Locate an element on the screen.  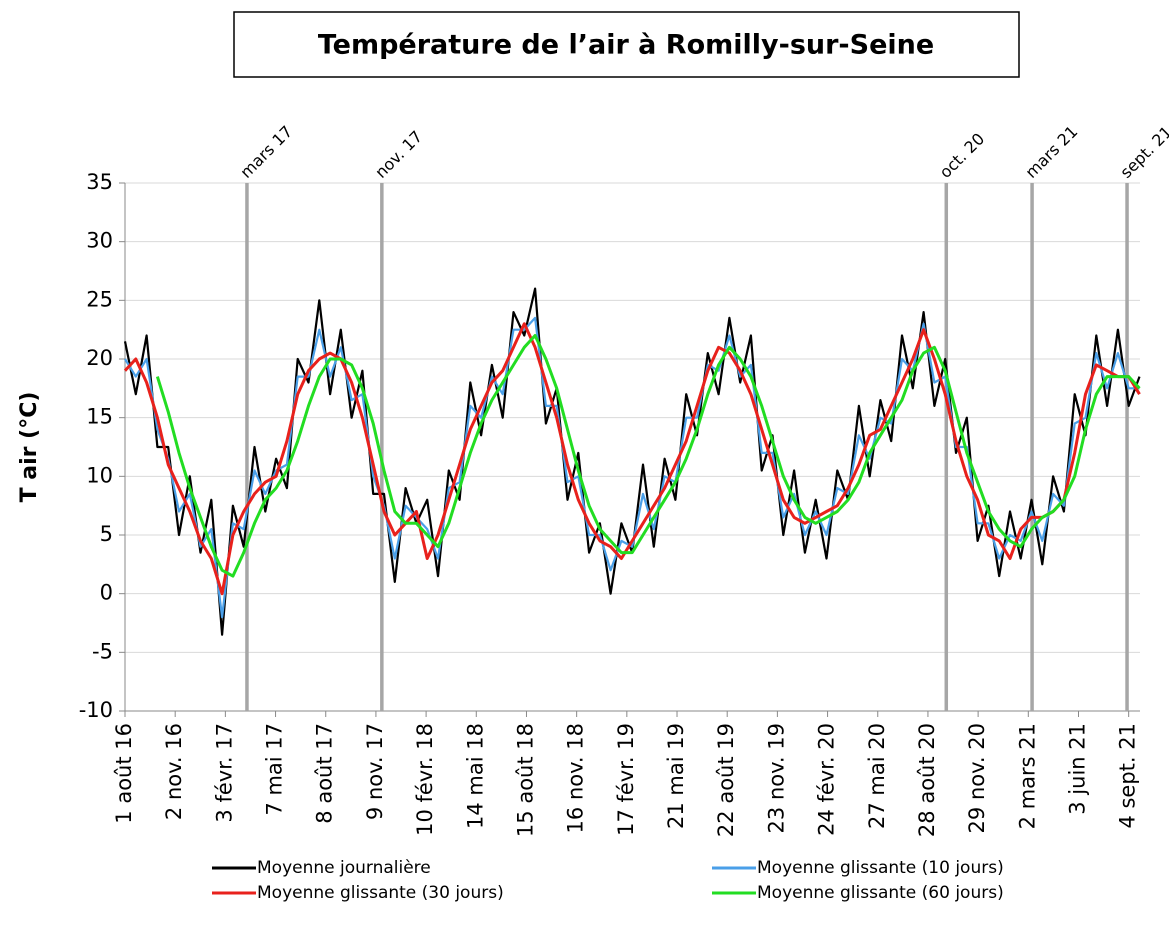
legend-label: Moyenne glissante (30 jours) is located at coordinates (380, 893).